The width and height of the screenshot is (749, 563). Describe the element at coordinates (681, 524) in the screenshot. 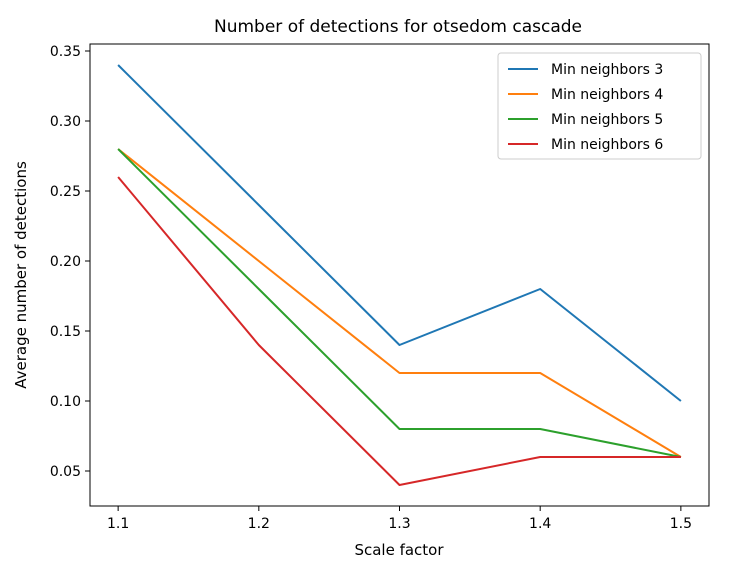

I see `x-tick-label: 1.5` at that location.